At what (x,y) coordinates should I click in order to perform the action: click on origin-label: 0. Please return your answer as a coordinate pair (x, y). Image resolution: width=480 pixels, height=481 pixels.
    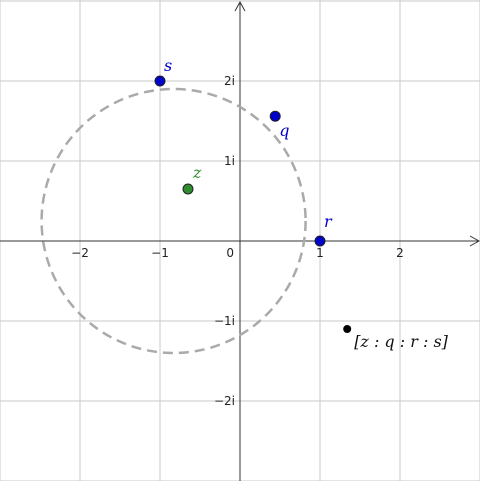
    Looking at the image, I should click on (230, 253).